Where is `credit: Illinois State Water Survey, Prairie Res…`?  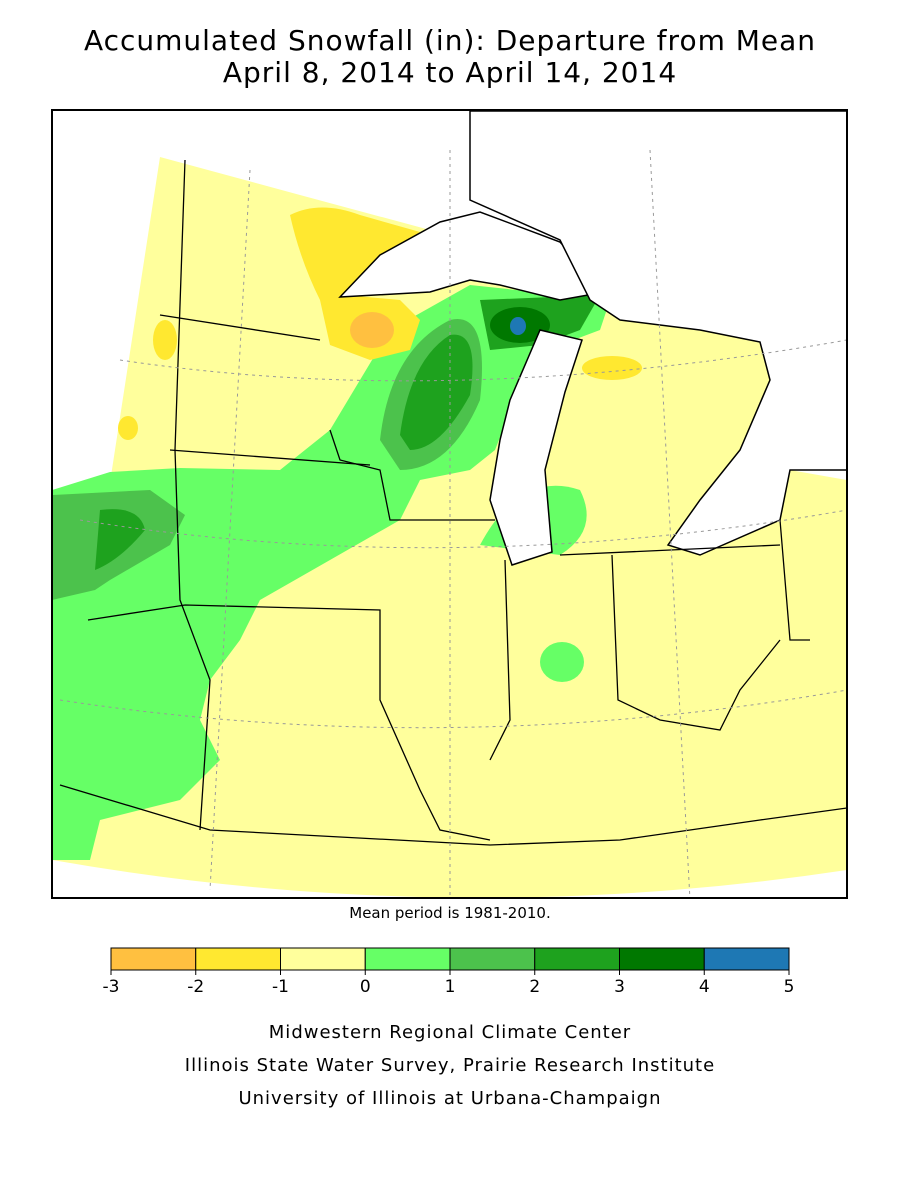
credit: Illinois State Water Survey, Prairie Res… is located at coordinates (450, 1065).